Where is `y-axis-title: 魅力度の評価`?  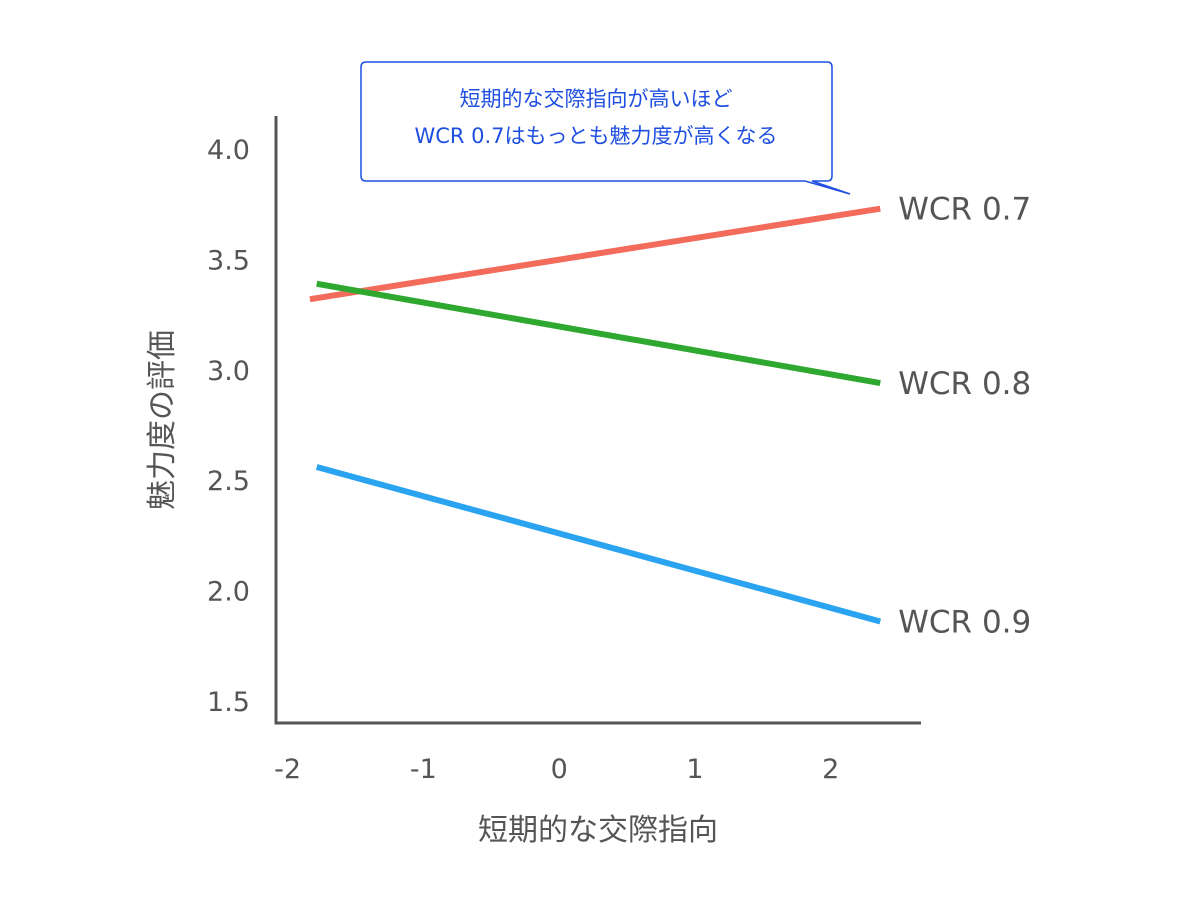
y-axis-title: 魅力度の評価 is located at coordinates (162, 420).